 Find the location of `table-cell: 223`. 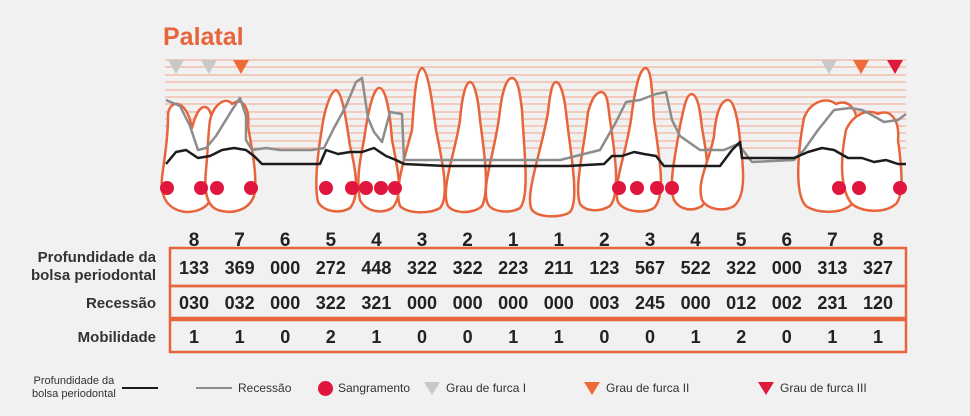

table-cell: 223 is located at coordinates (513, 268).